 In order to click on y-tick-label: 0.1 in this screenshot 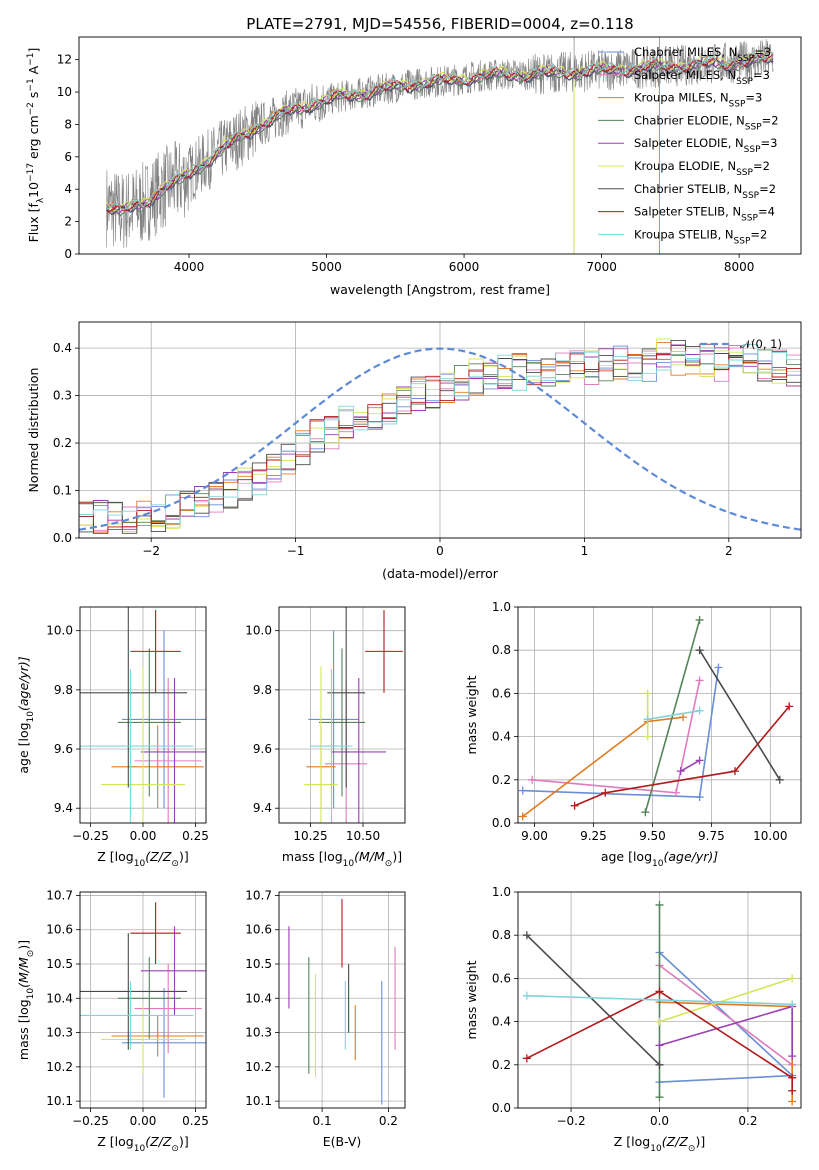, I will do `click(62, 491)`.